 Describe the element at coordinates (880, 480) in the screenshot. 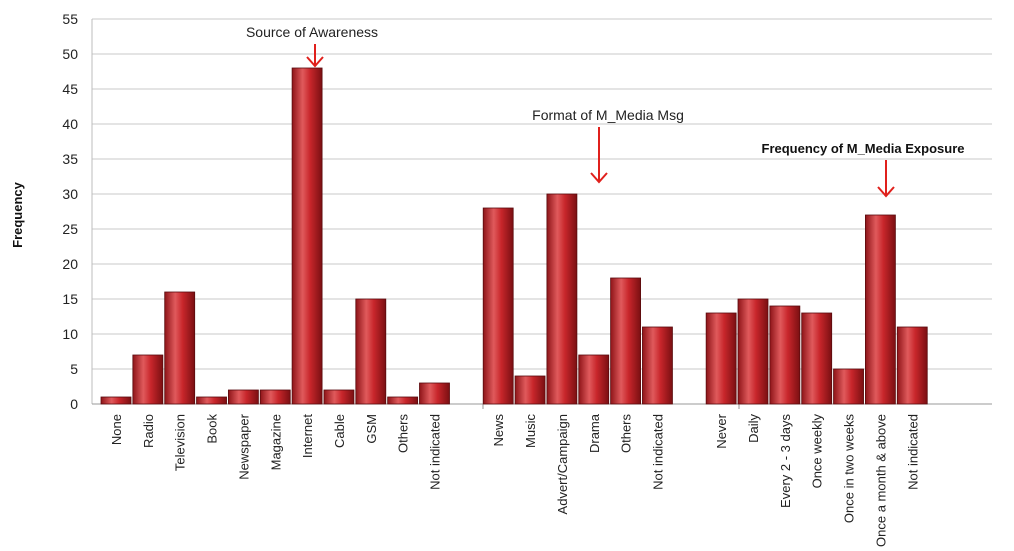

I see `x-tick-label: Once a month & above` at that location.